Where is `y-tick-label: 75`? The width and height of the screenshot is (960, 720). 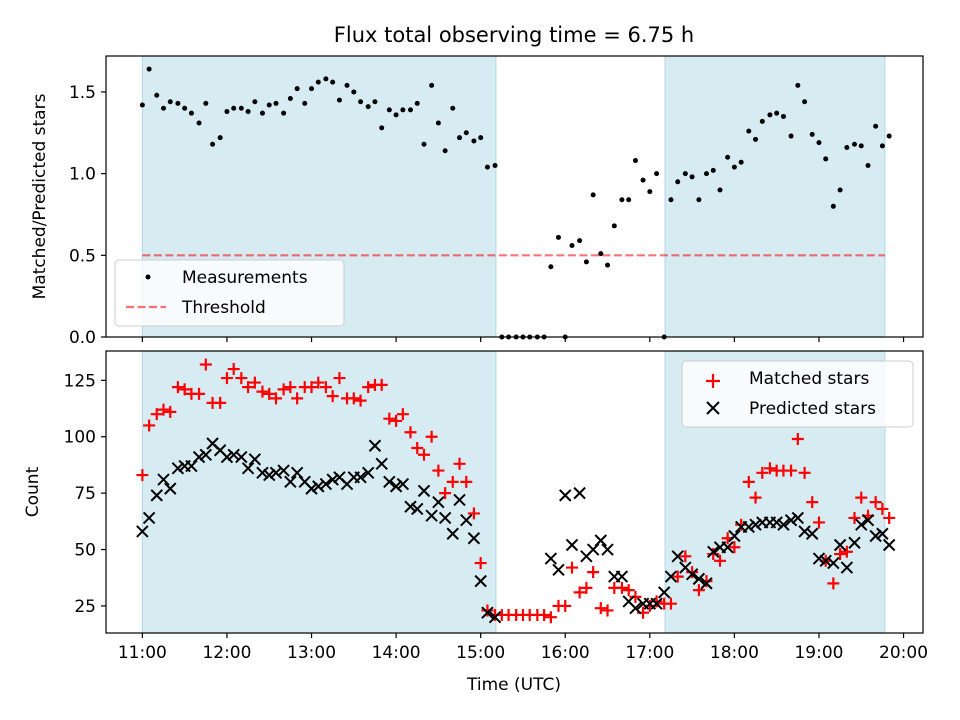
y-tick-label: 75 is located at coordinates (85, 494).